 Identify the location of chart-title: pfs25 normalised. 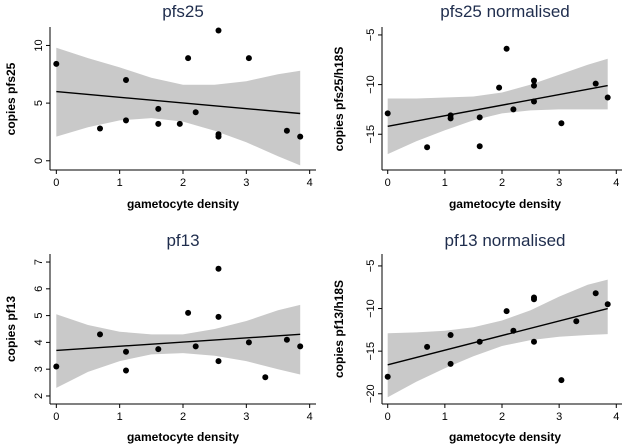
(504, 11).